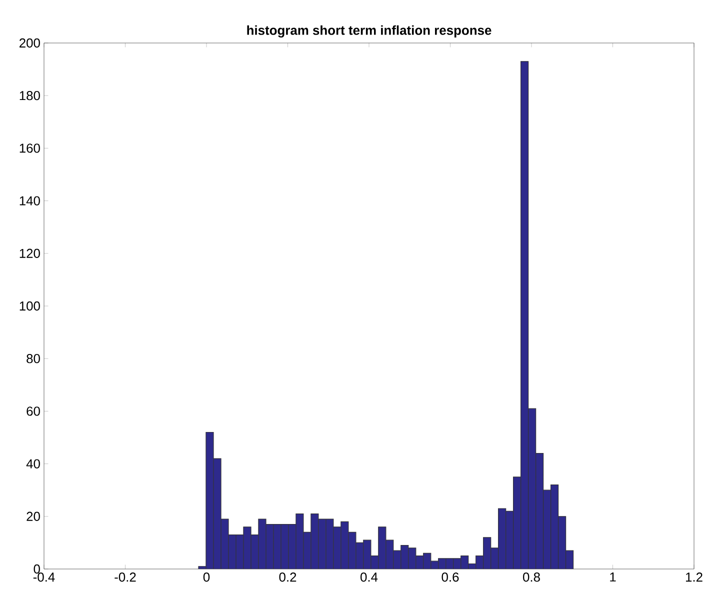 The width and height of the screenshot is (706, 603). Describe the element at coordinates (694, 577) in the screenshot. I see `x-tick-label: 1.2` at that location.